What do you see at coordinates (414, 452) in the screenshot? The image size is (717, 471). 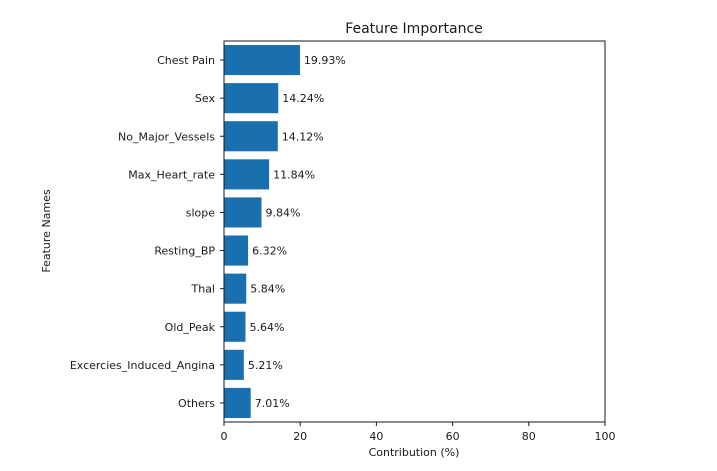 I see `x-axis-label: Contribution (%)` at bounding box center [414, 452].